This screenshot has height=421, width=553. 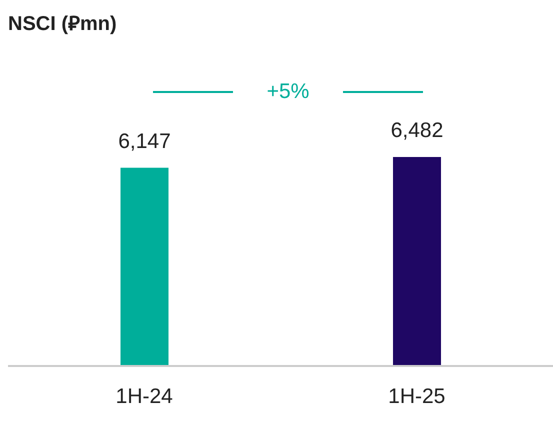 What do you see at coordinates (417, 396) in the screenshot?
I see `x-tick-label: 1H-25` at bounding box center [417, 396].